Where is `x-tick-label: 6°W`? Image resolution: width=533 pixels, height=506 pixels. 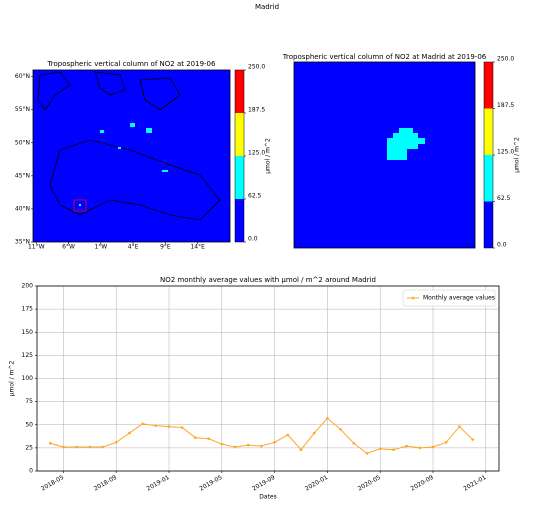 x-tick-label: 6°W is located at coordinates (68, 247).